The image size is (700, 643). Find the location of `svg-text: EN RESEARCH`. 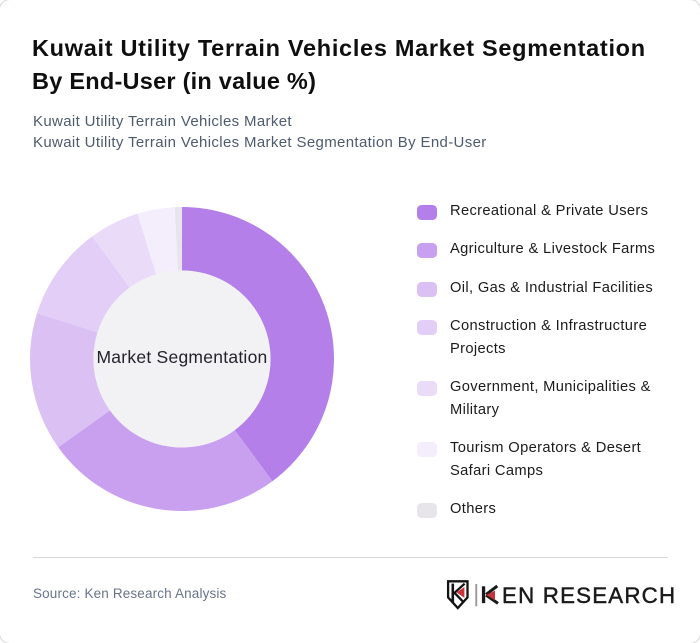

svg-text: EN RESEARCH is located at coordinates (589, 595).